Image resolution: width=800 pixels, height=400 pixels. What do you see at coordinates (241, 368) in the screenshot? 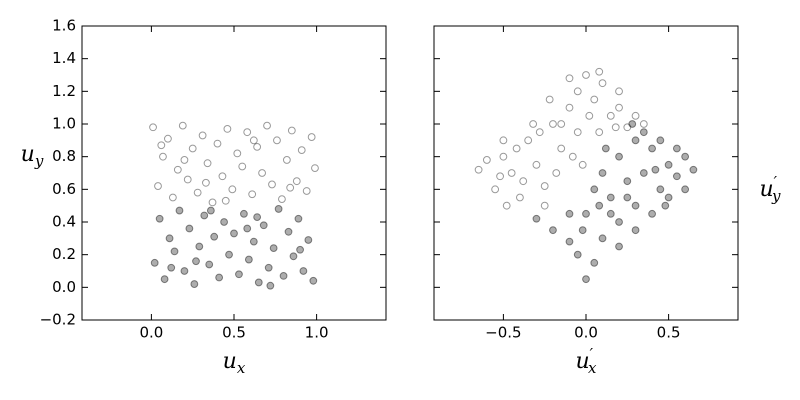
I see `x-axis-label-sub: x` at bounding box center [241, 368].